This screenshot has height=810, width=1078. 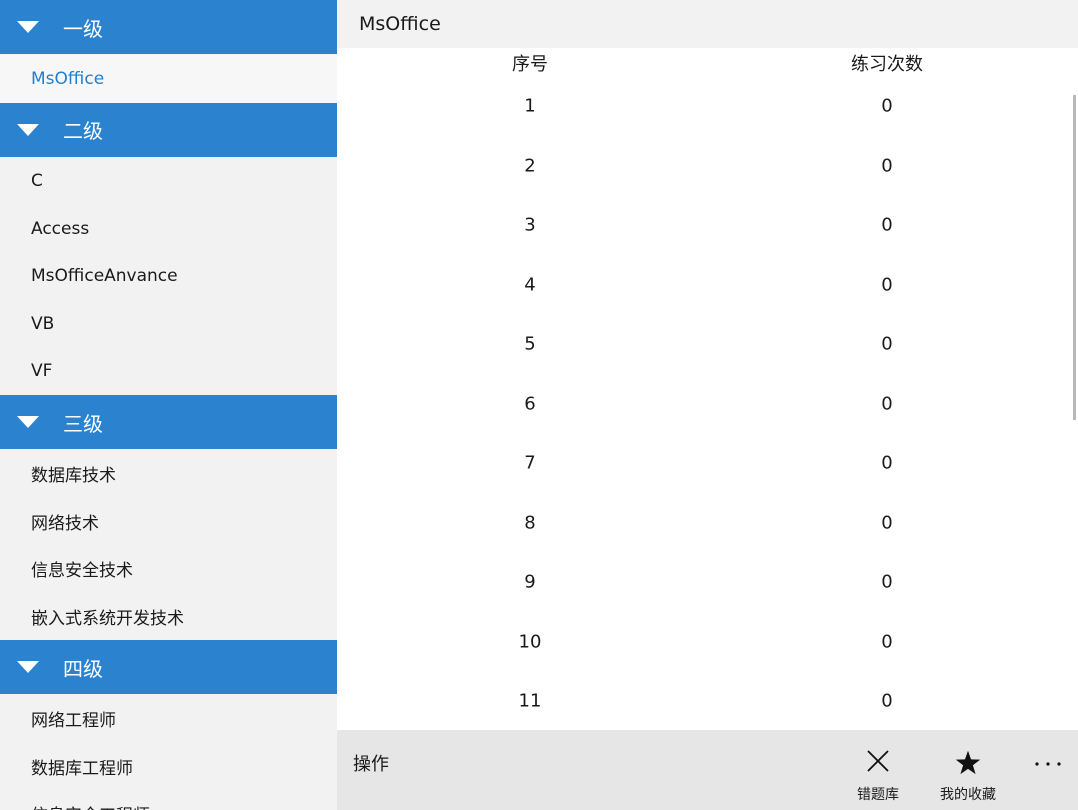 I want to click on wrong-questions-button: 错题库, so click(x=878, y=770).